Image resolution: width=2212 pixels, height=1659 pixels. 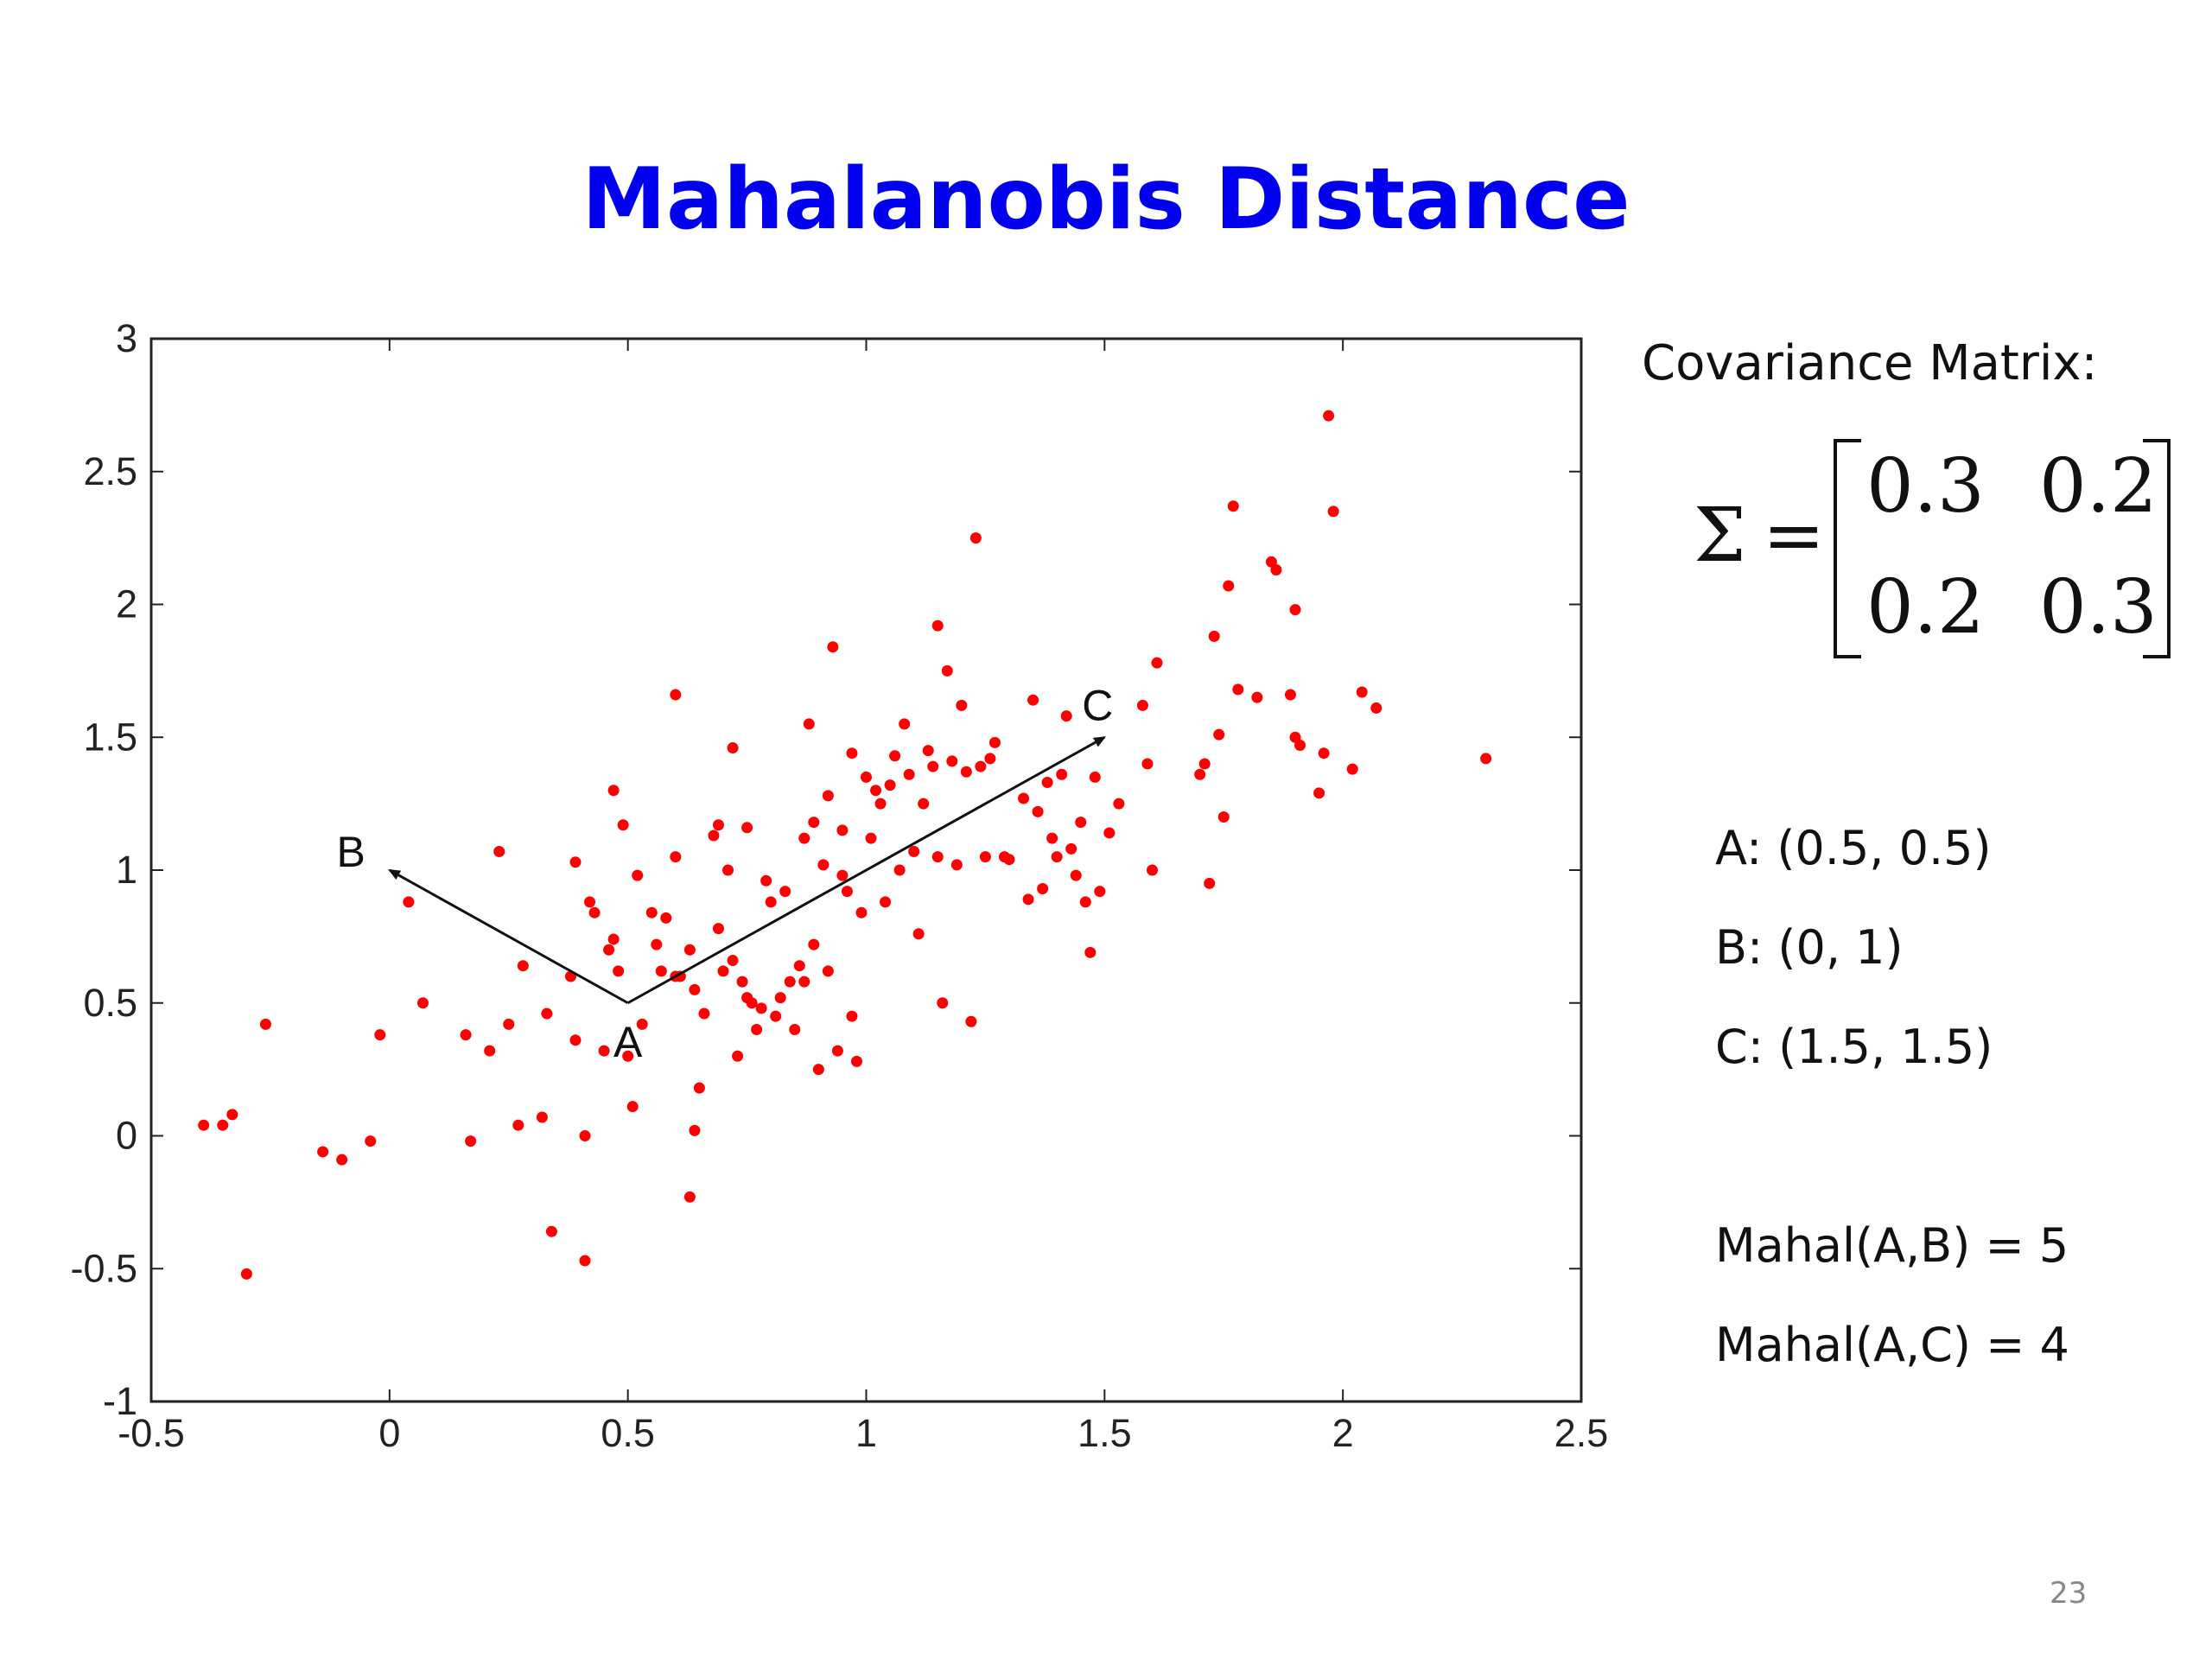 What do you see at coordinates (350, 852) in the screenshot?
I see `annotation-b: B` at bounding box center [350, 852].